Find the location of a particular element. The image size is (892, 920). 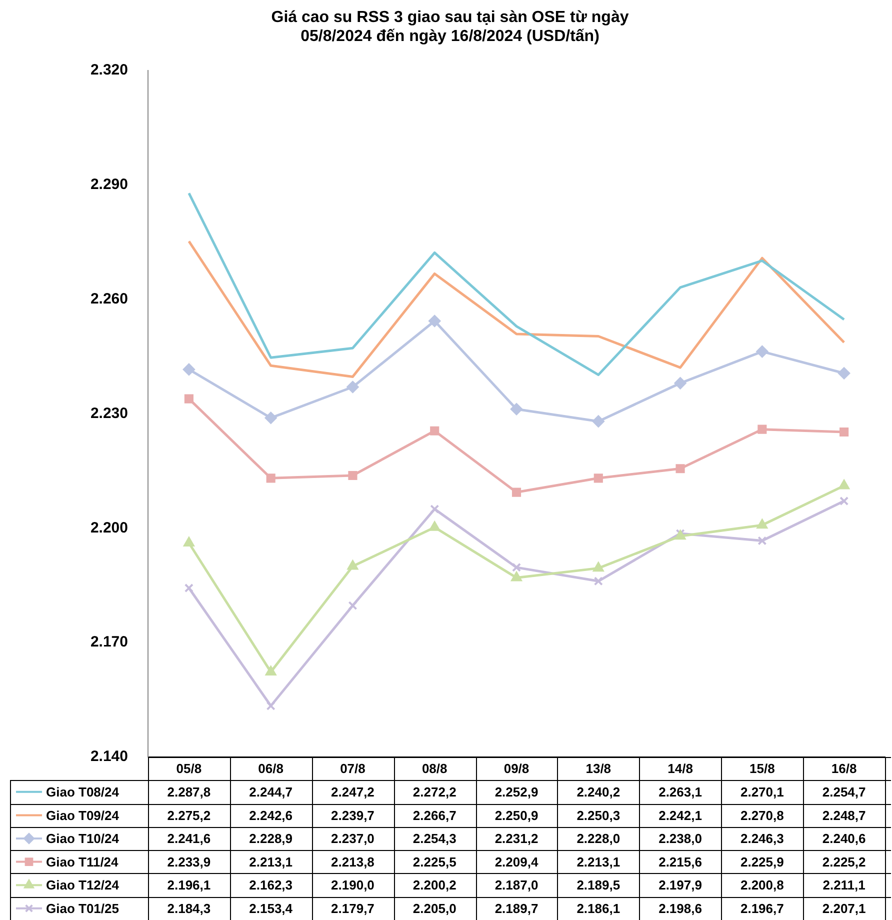

data-label: 2.252,9 is located at coordinates (516, 792).